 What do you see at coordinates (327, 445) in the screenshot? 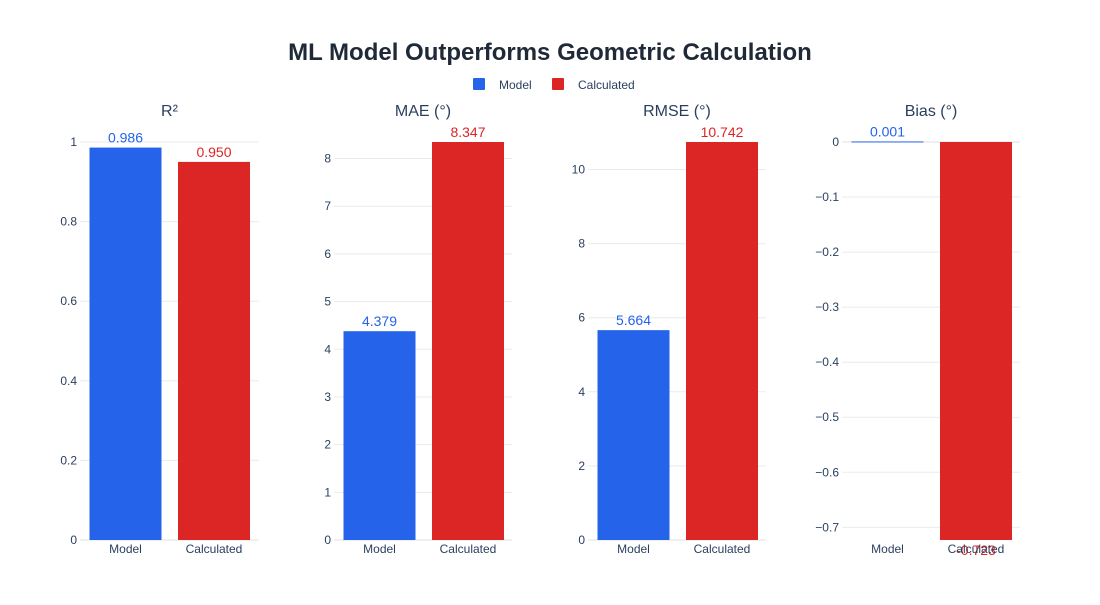
I see `ytick-label-mae-2: 2` at bounding box center [327, 445].